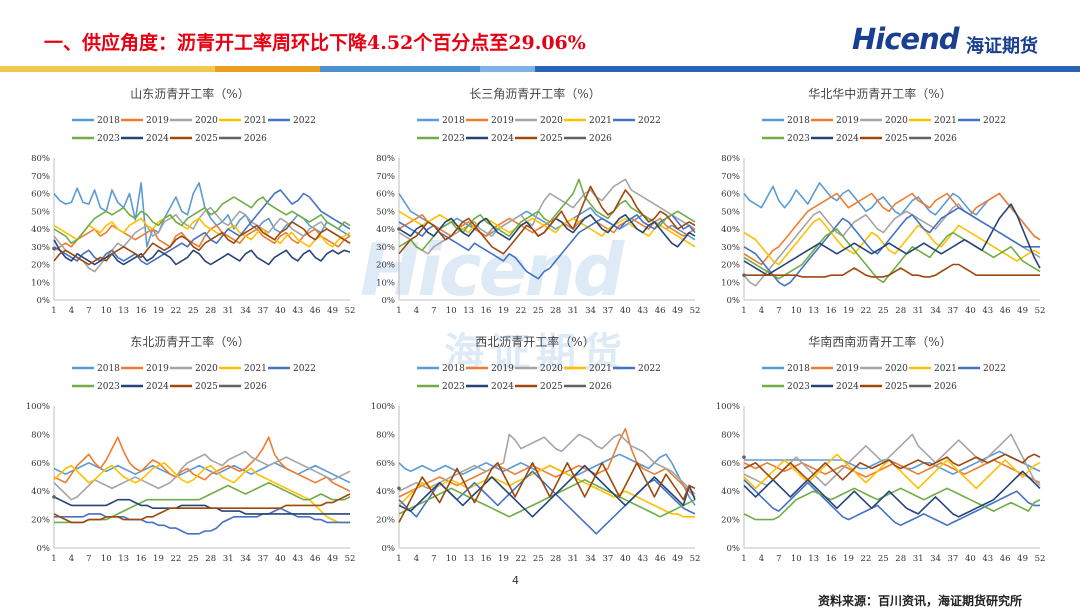 Image resolution: width=1080 pixels, height=609 pixels. Describe the element at coordinates (1002, 46) in the screenshot. I see `logo-chinese-name: 海证期货` at that location.